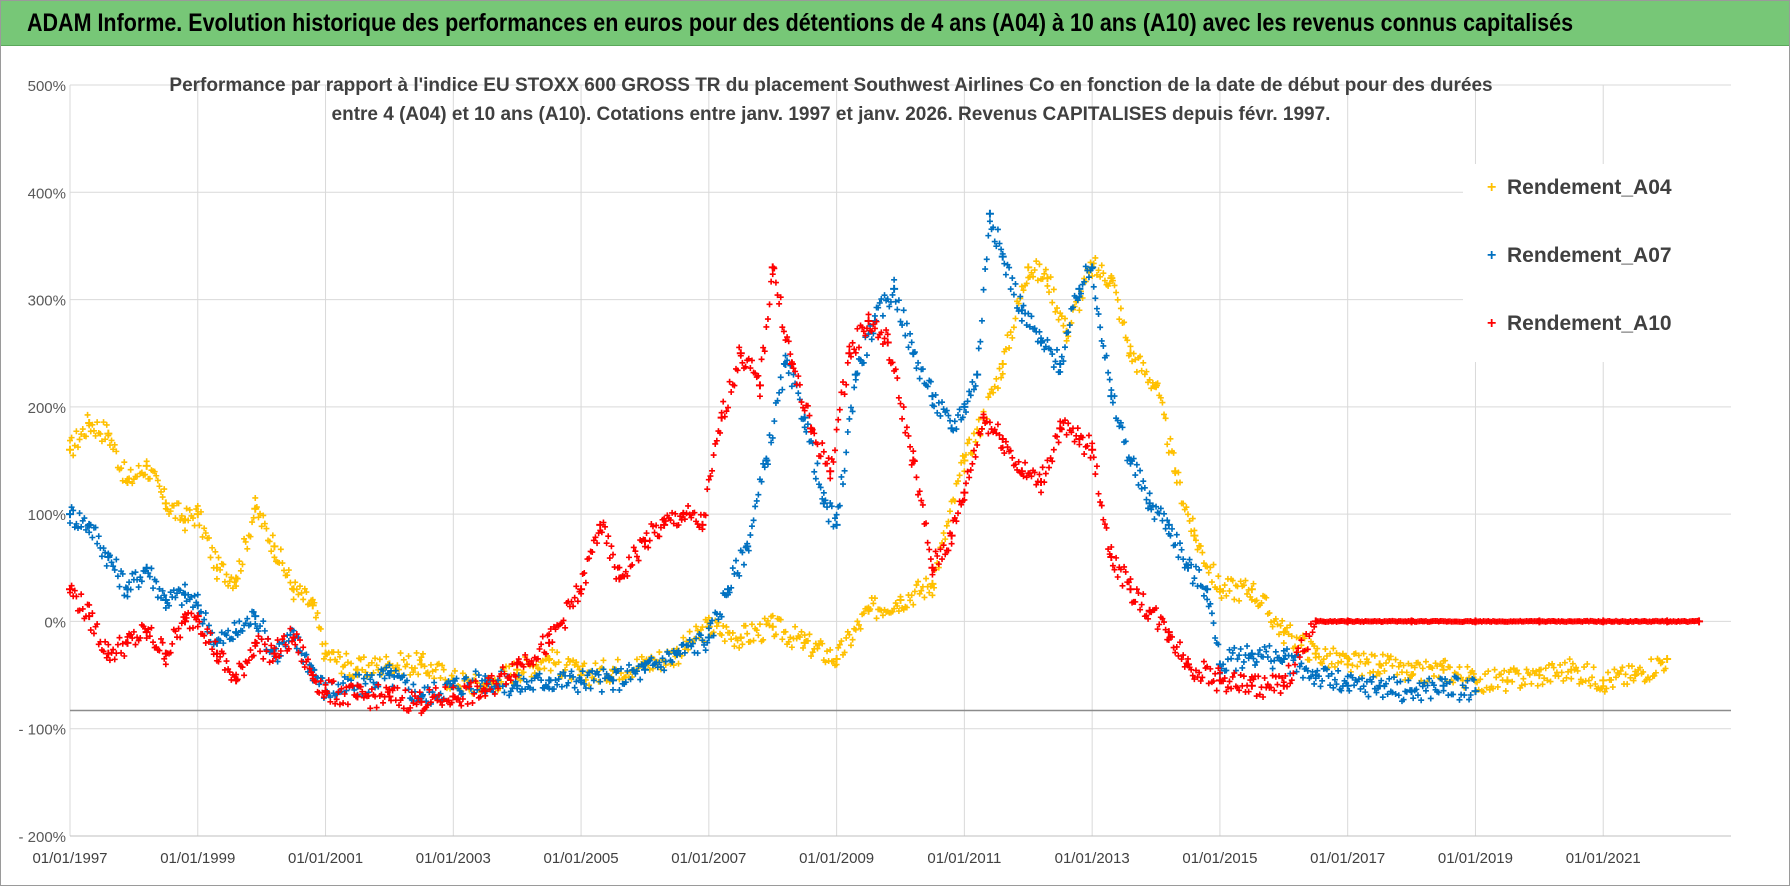  What do you see at coordinates (42, 462) in the screenshot?
I see `y-axis-tick-labels: - 200%- 100%0%100%200%300%400%500%` at bounding box center [42, 462].